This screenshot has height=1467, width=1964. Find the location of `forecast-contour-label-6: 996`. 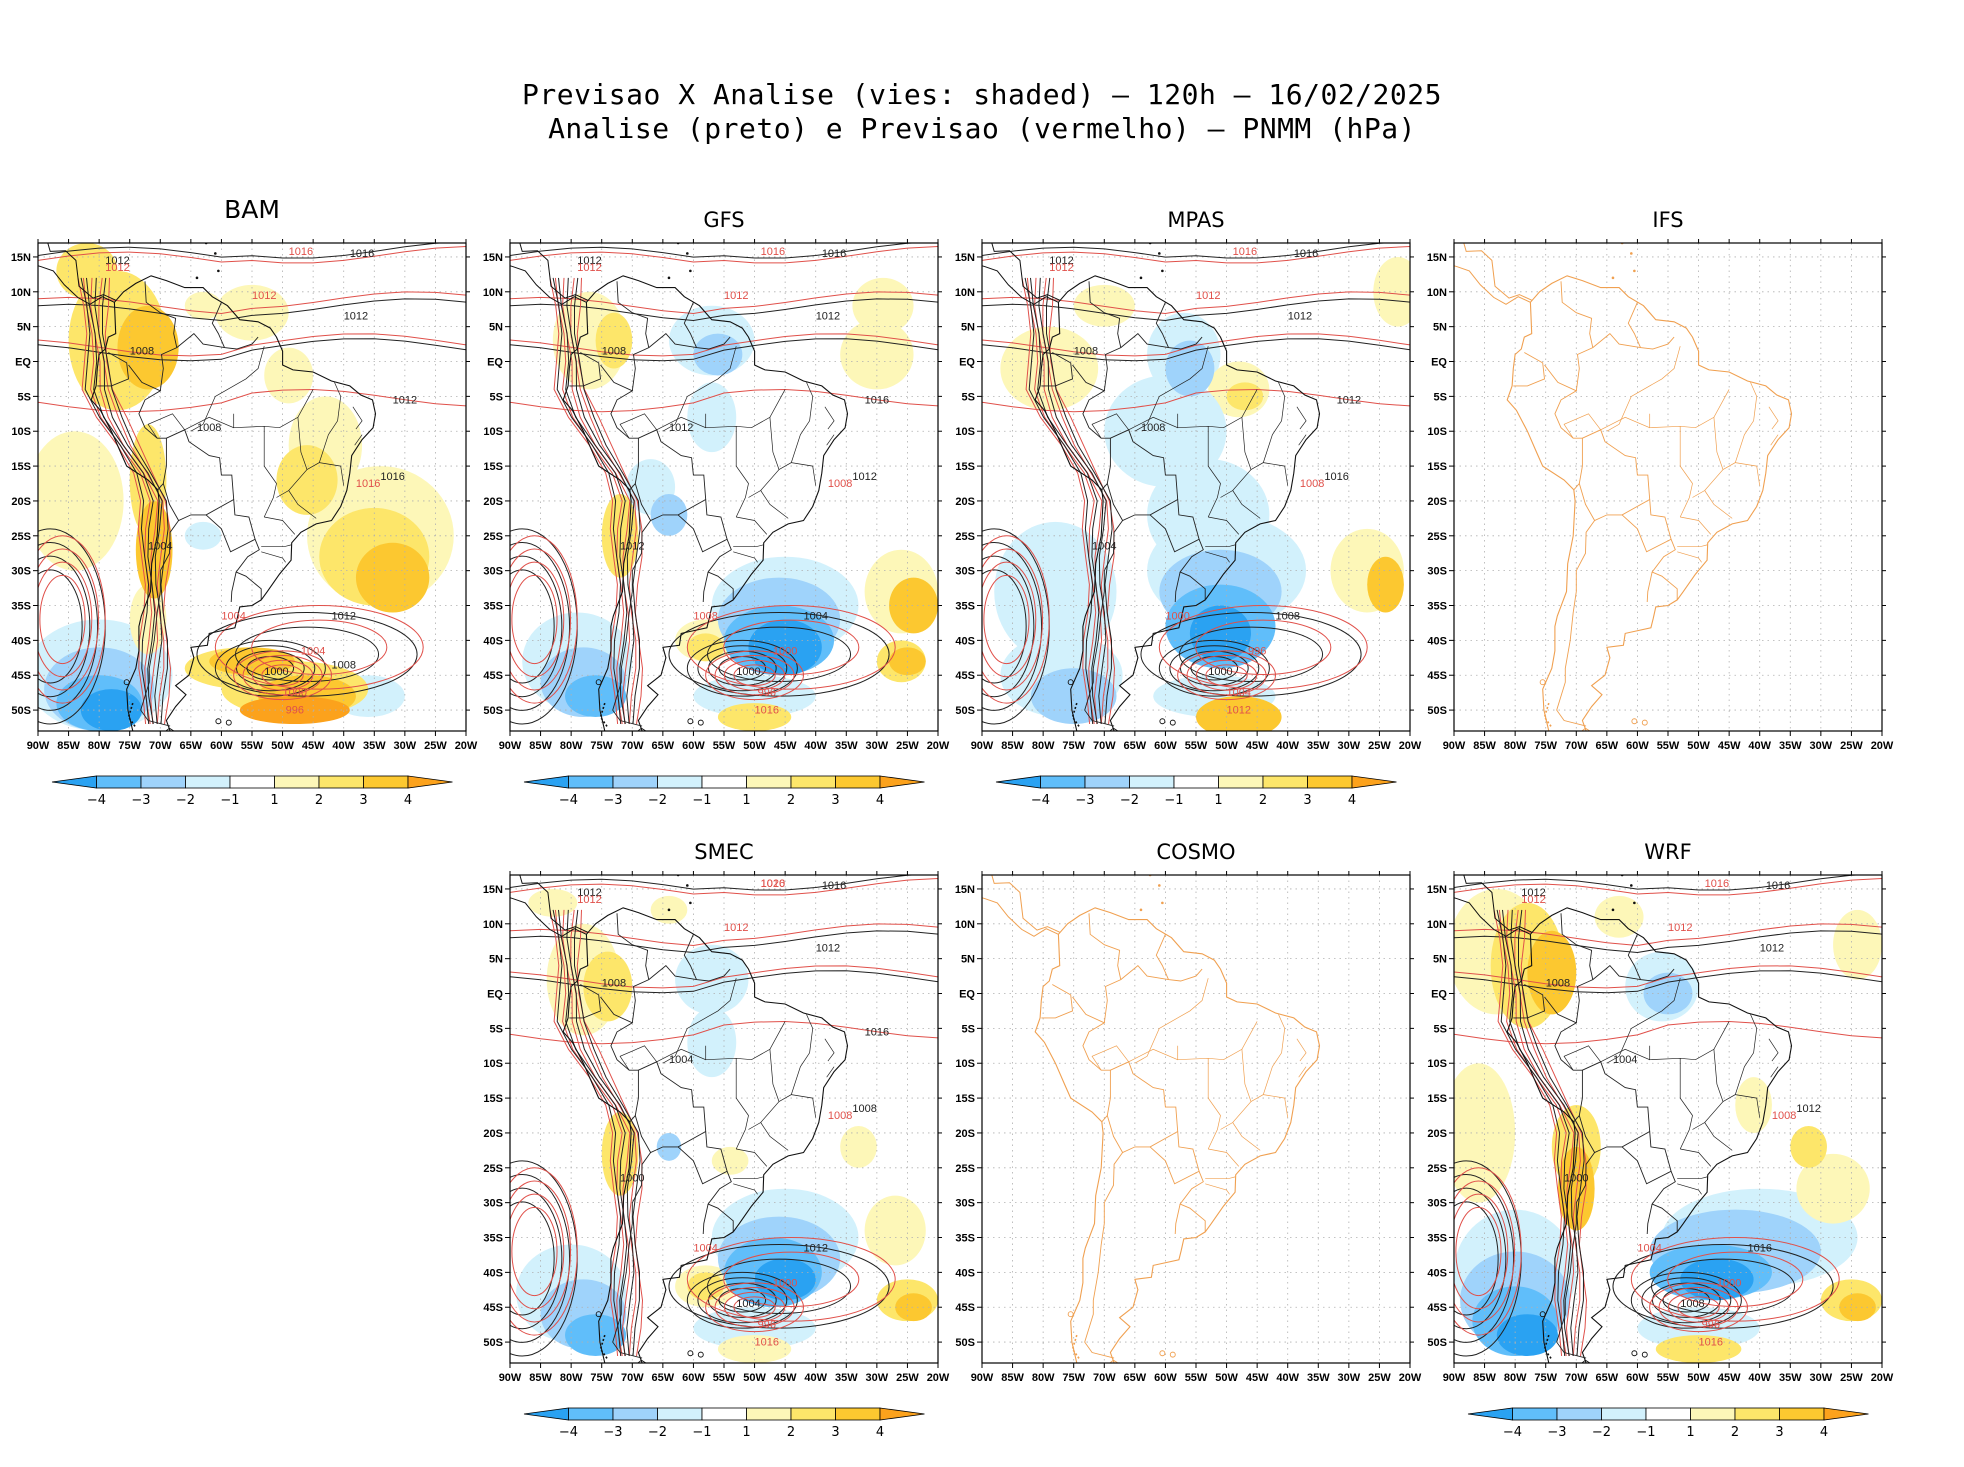

forecast-contour-label-6: 996 is located at coordinates (1711, 1325).